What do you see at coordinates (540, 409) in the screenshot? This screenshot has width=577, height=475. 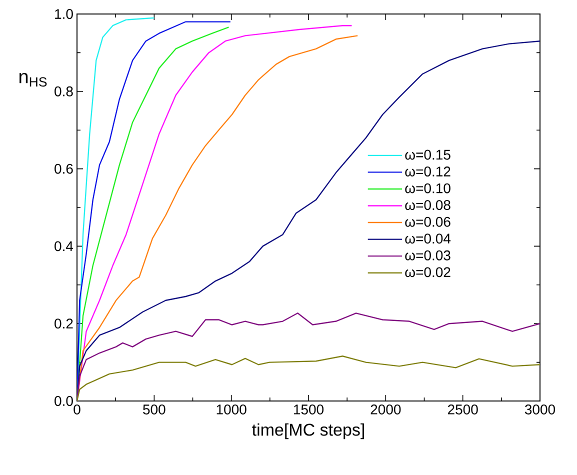 I see `x-tick-label: 3000` at bounding box center [540, 409].